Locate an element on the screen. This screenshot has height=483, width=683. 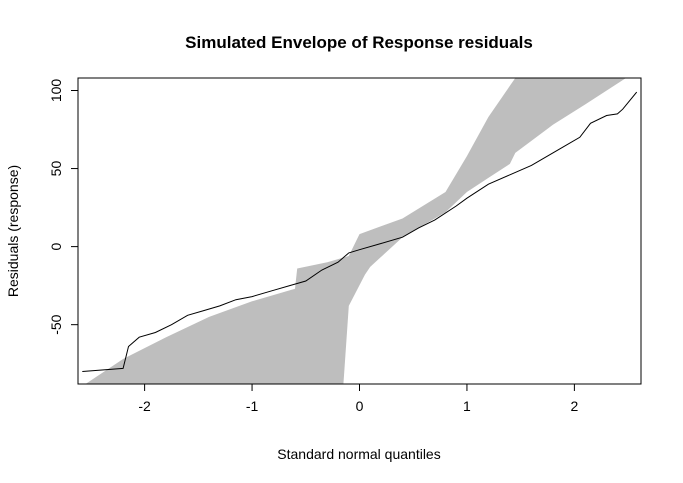
y-axis-label: Residuals (response) is located at coordinates (13, 231).